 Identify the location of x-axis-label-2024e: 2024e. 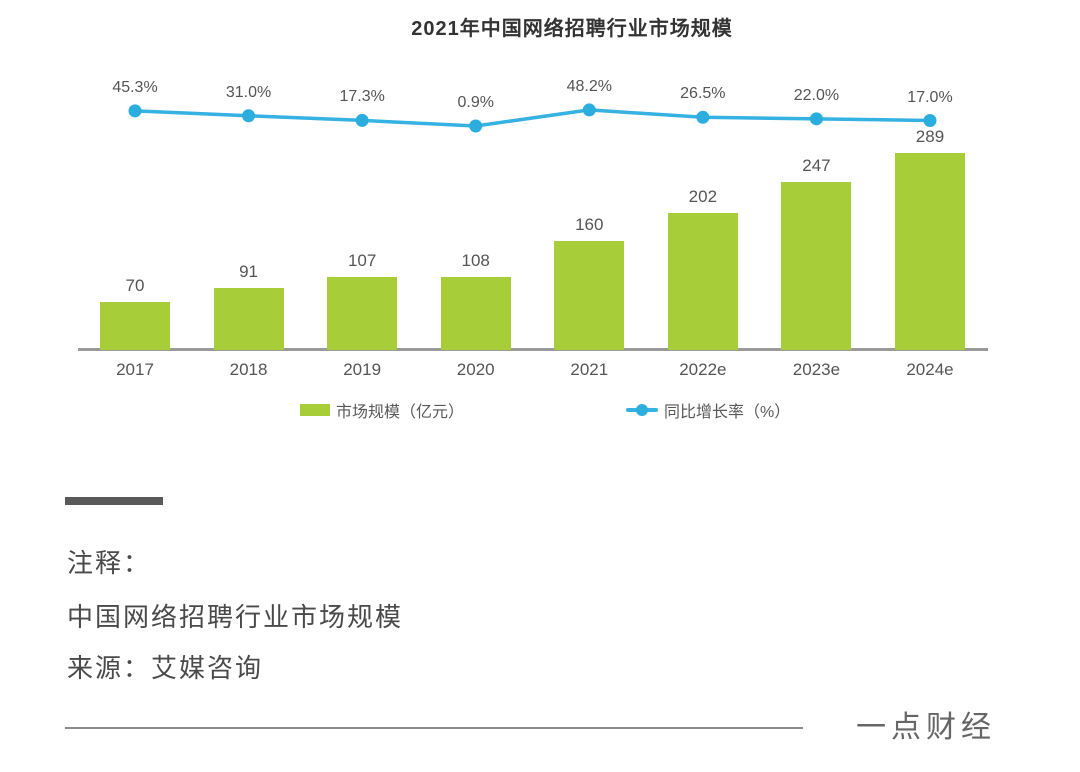
(930, 369).